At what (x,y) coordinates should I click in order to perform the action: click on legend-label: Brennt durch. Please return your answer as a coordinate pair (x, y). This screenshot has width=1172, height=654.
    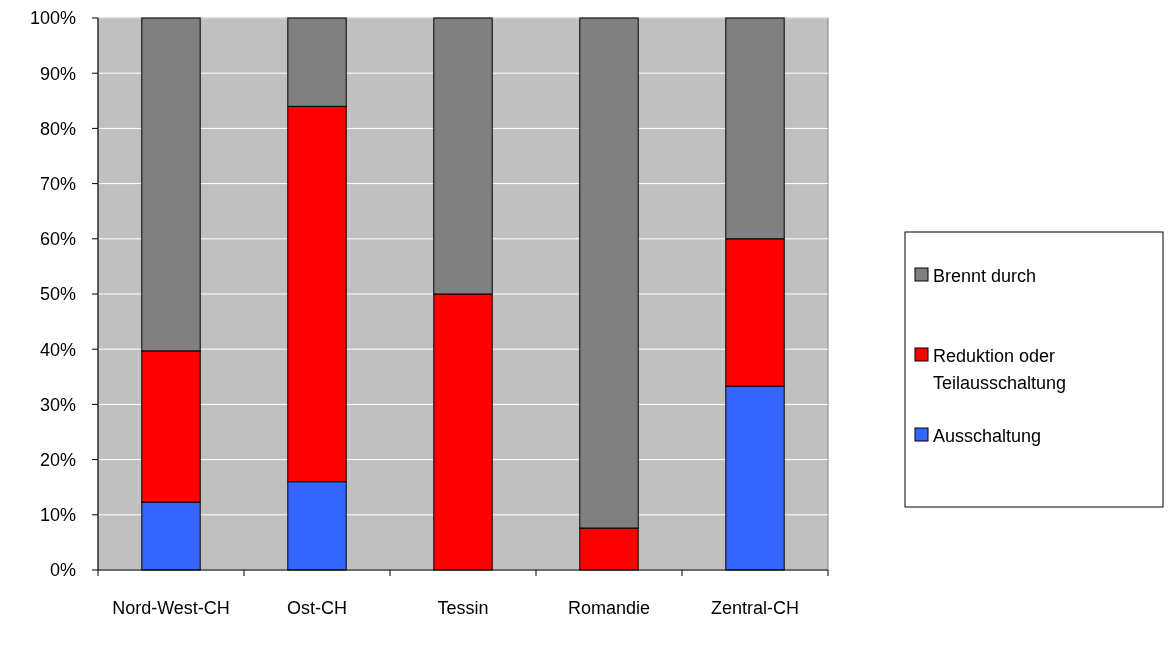
    Looking at the image, I should click on (985, 276).